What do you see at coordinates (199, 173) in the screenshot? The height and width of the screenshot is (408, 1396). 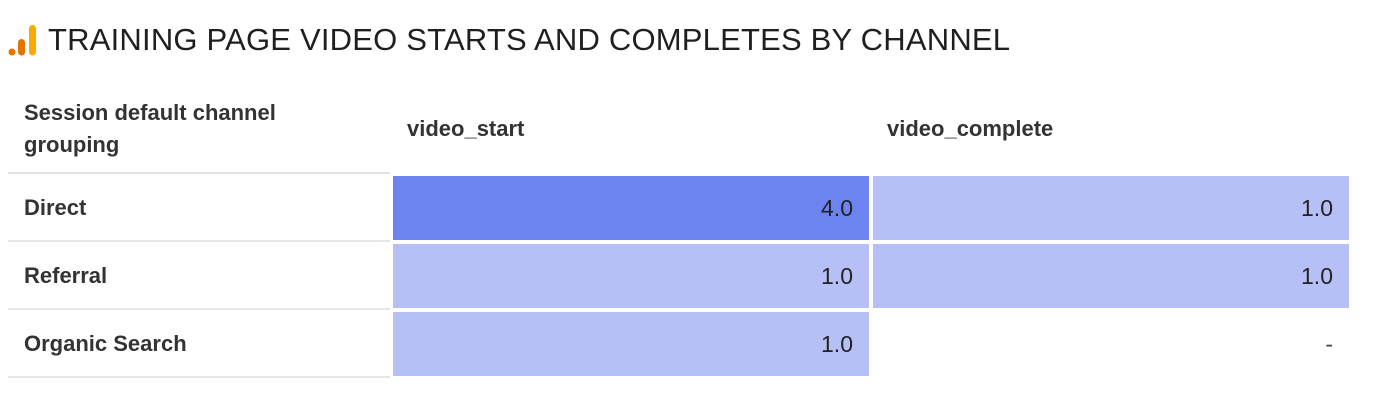 I see `header-divider` at bounding box center [199, 173].